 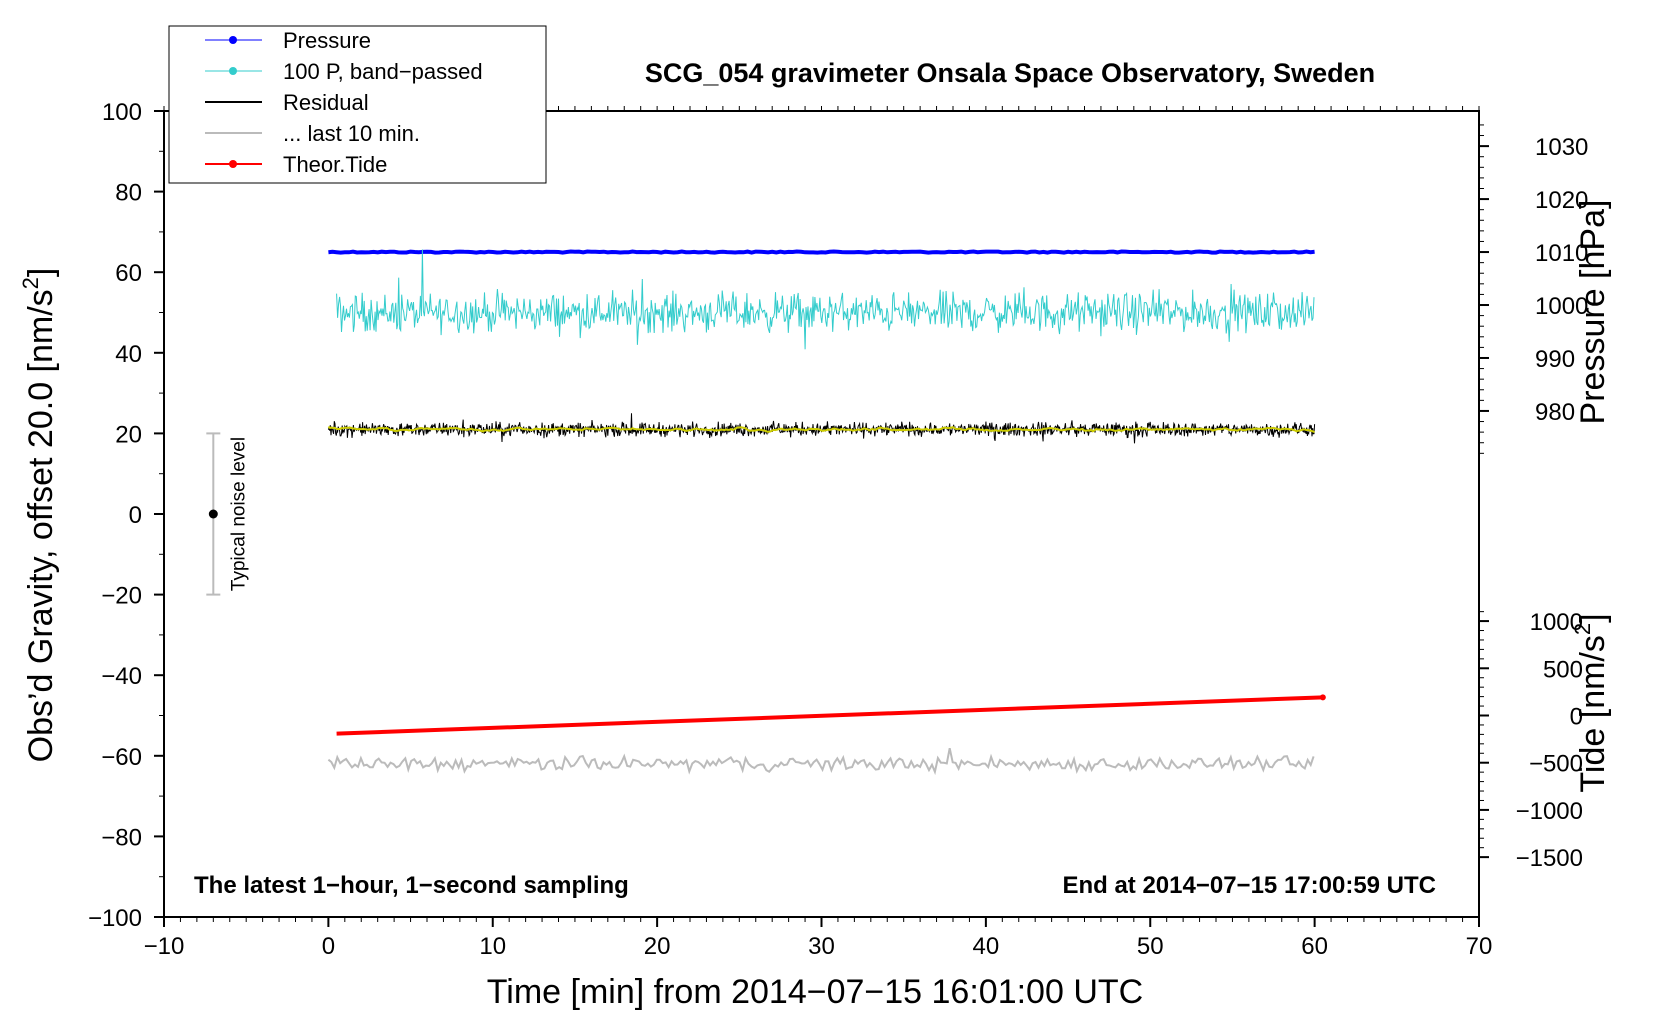 What do you see at coordinates (1561, 147) in the screenshot?
I see `pressure-tick-label: 1030` at bounding box center [1561, 147].